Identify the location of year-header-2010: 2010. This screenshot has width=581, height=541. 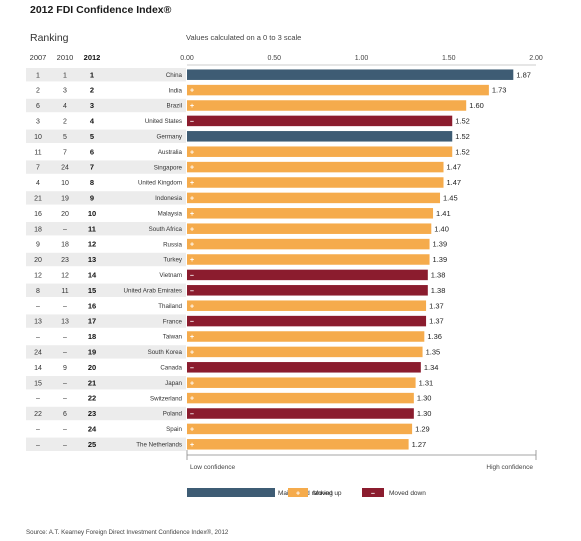
(65, 57).